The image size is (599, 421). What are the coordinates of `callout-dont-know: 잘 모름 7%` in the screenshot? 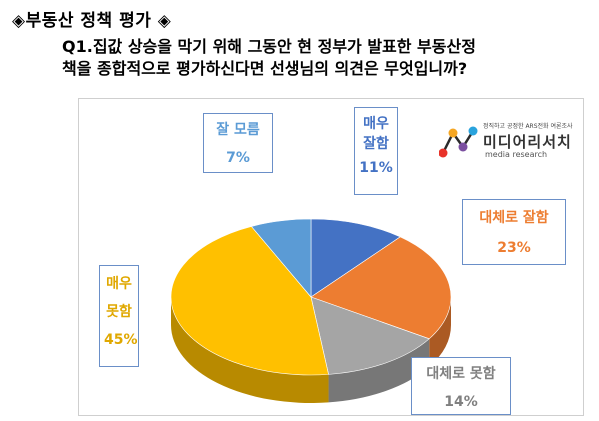 It's located at (238, 143).